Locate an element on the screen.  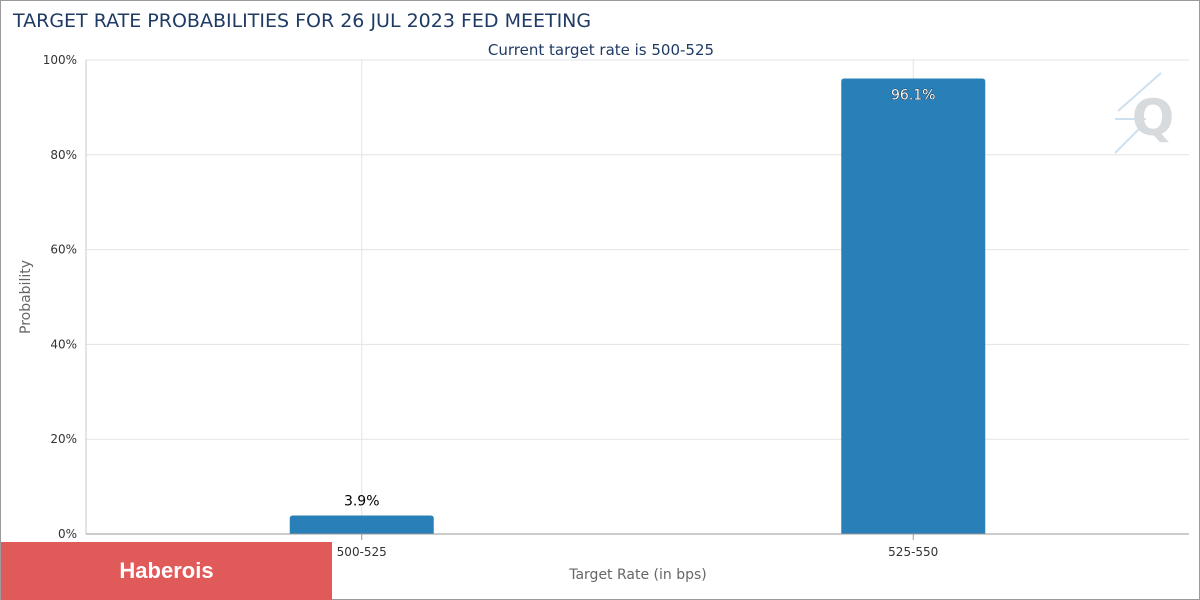
banner-label: Haberois is located at coordinates (166, 570).